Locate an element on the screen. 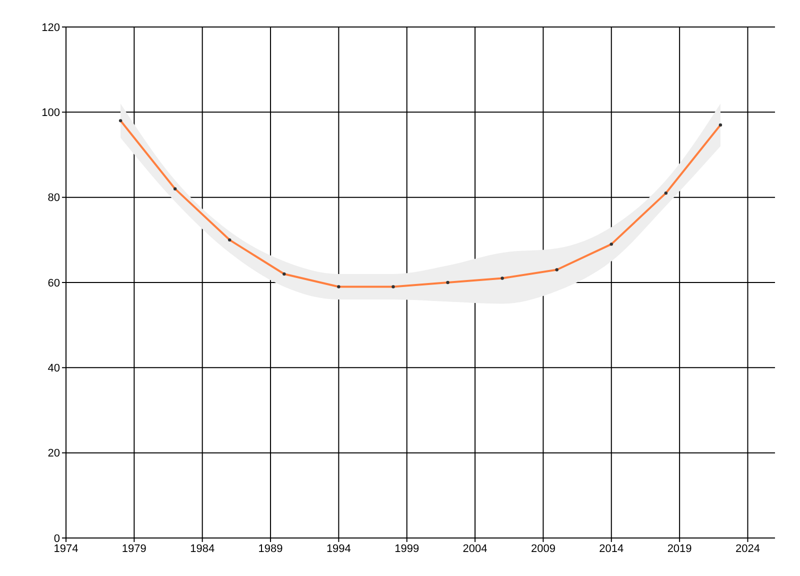 This screenshot has height=576, width=800. x-tick-label: 2019 is located at coordinates (679, 548).